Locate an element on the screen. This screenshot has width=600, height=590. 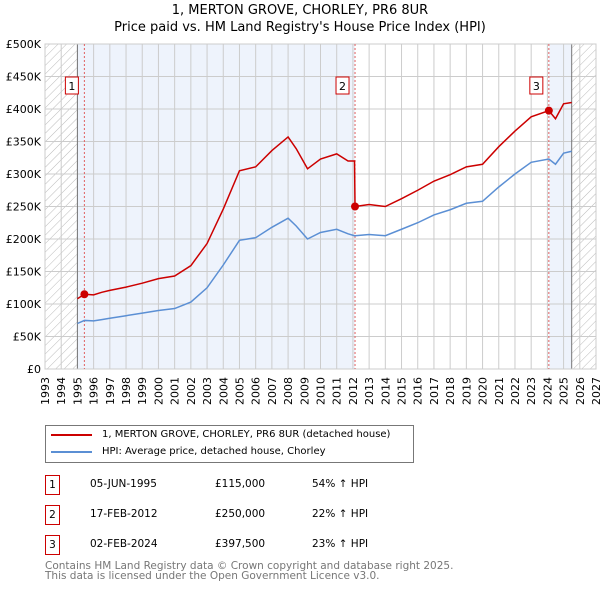
x-tick-label: 1996 is located at coordinates (94, 391).